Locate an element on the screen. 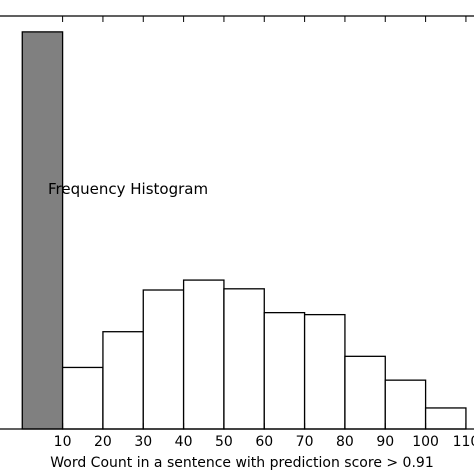 The width and height of the screenshot is (474, 474). x-tick-label-30: 30 is located at coordinates (143, 442).